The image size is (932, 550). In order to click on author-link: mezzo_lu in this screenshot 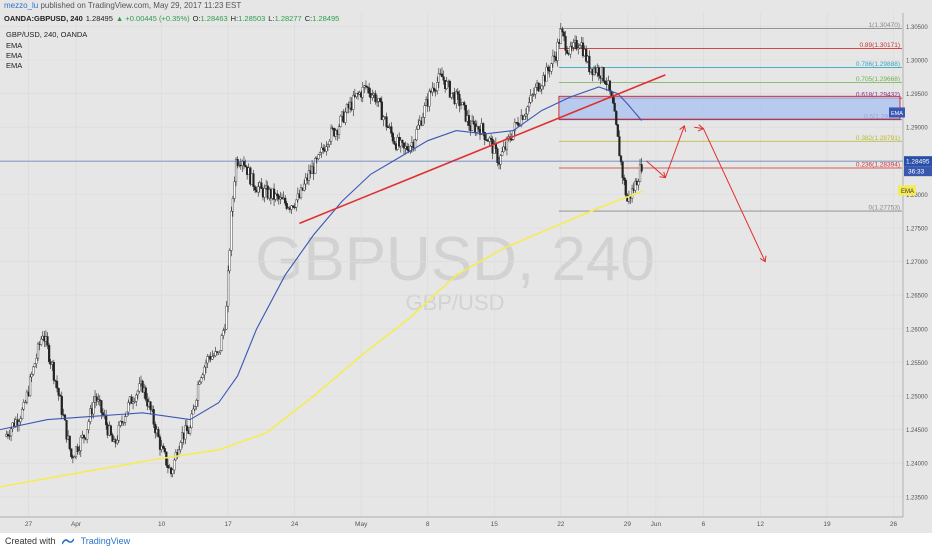, I will do `click(21, 5)`.